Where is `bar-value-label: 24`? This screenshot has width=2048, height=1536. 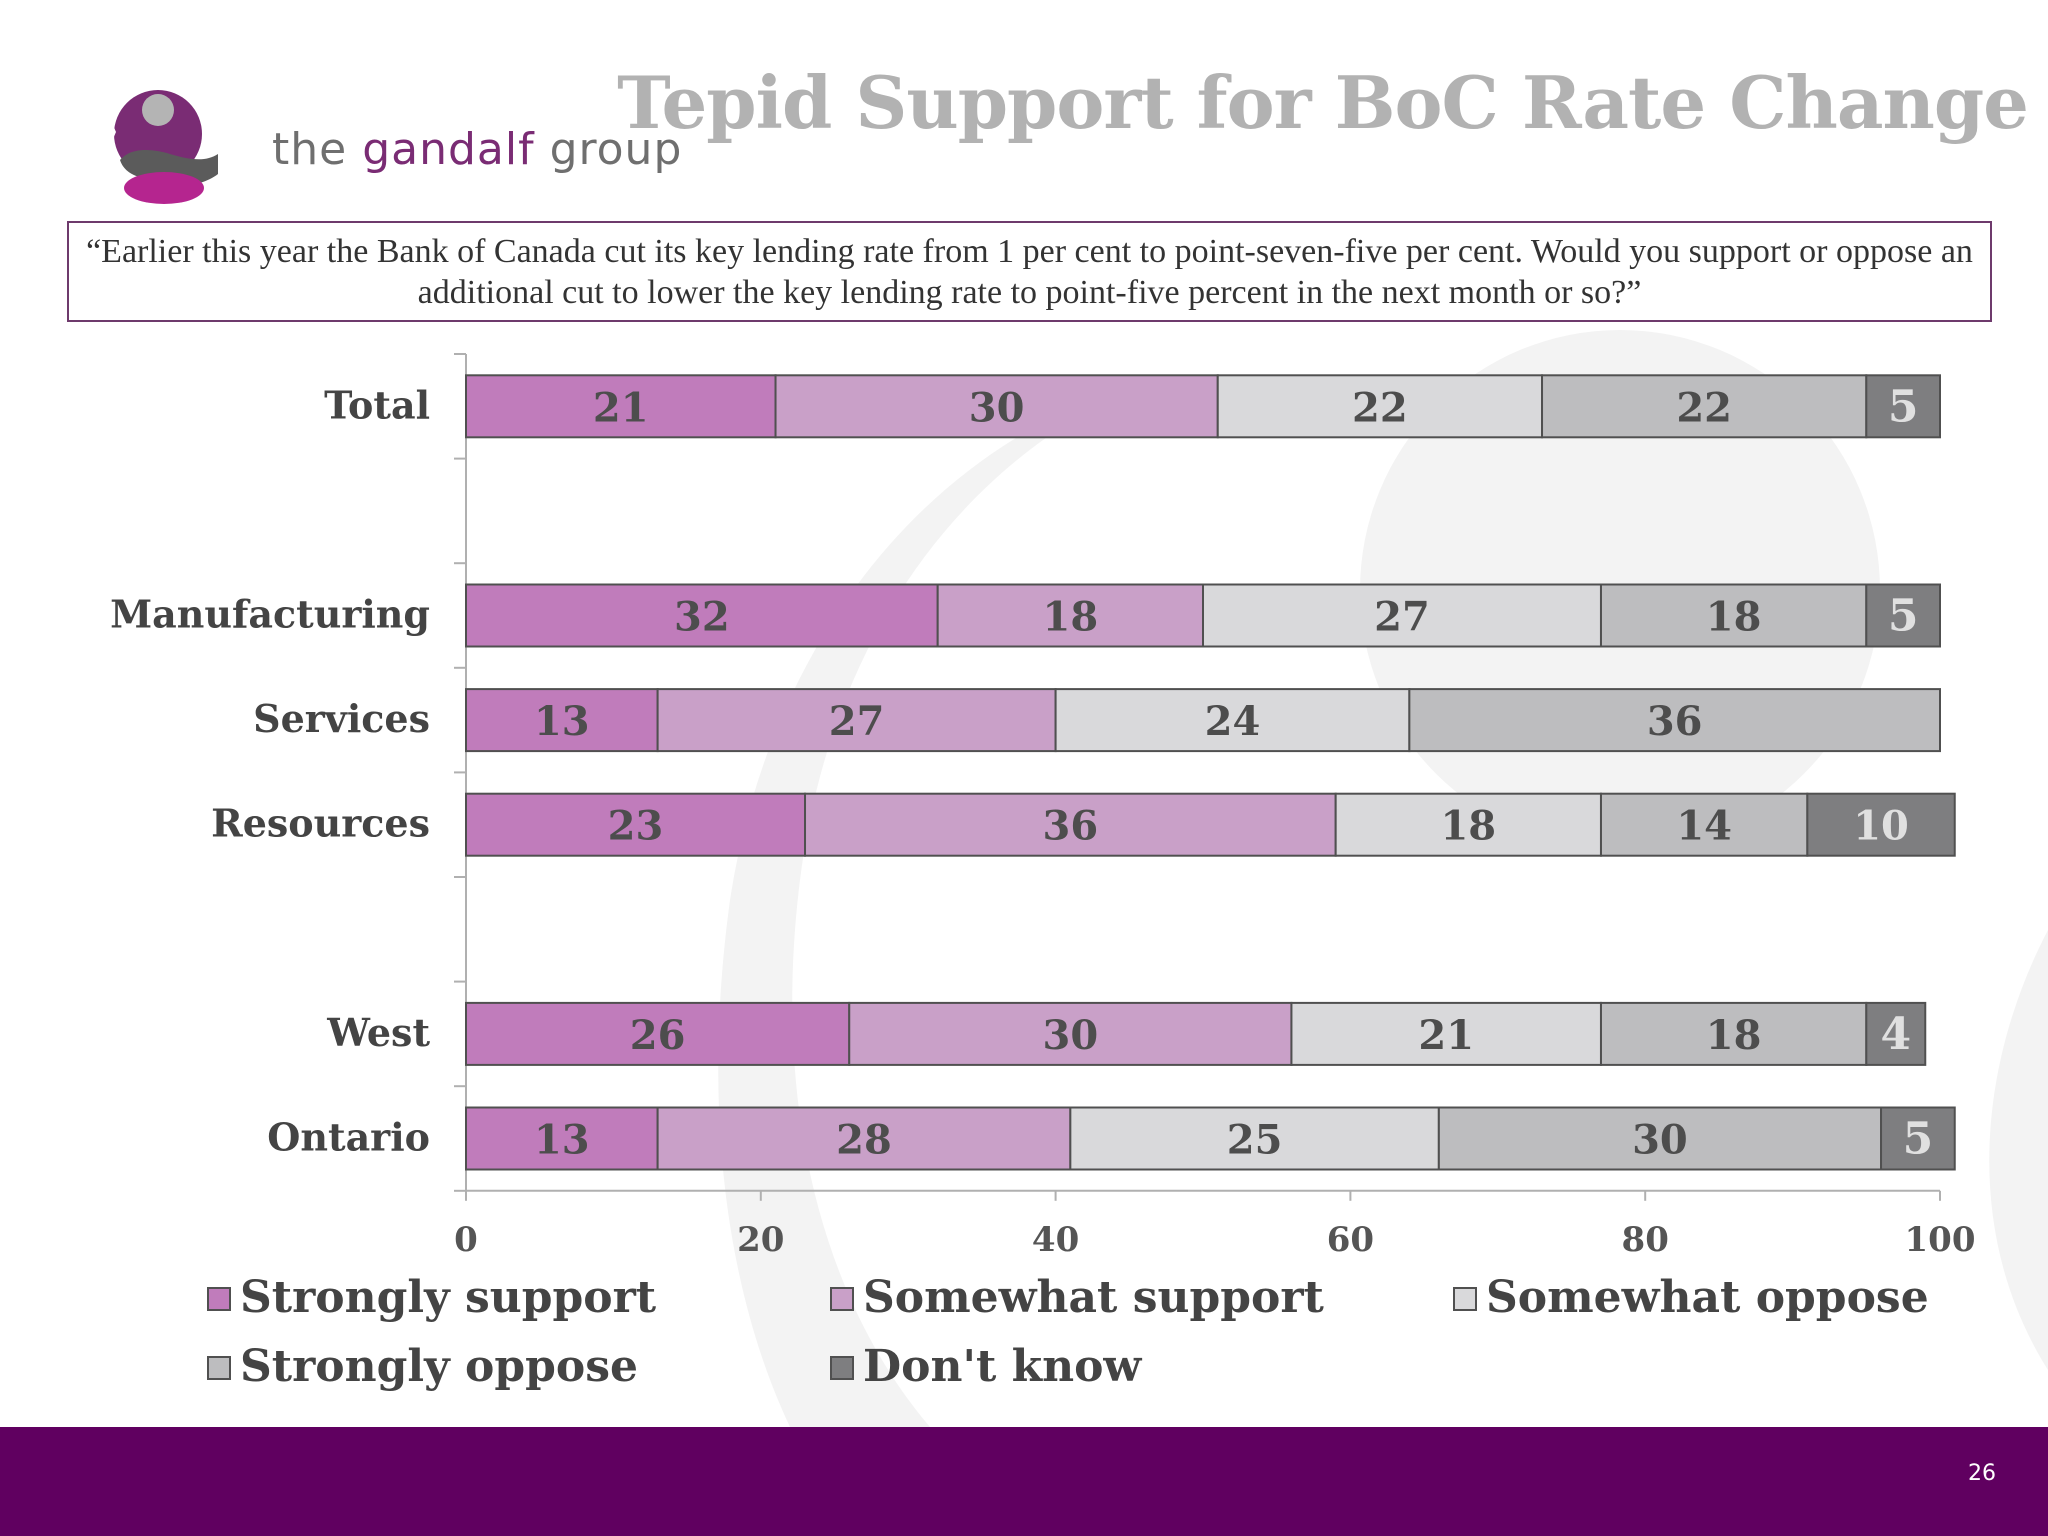 bar-value-label: 24 is located at coordinates (1233, 721).